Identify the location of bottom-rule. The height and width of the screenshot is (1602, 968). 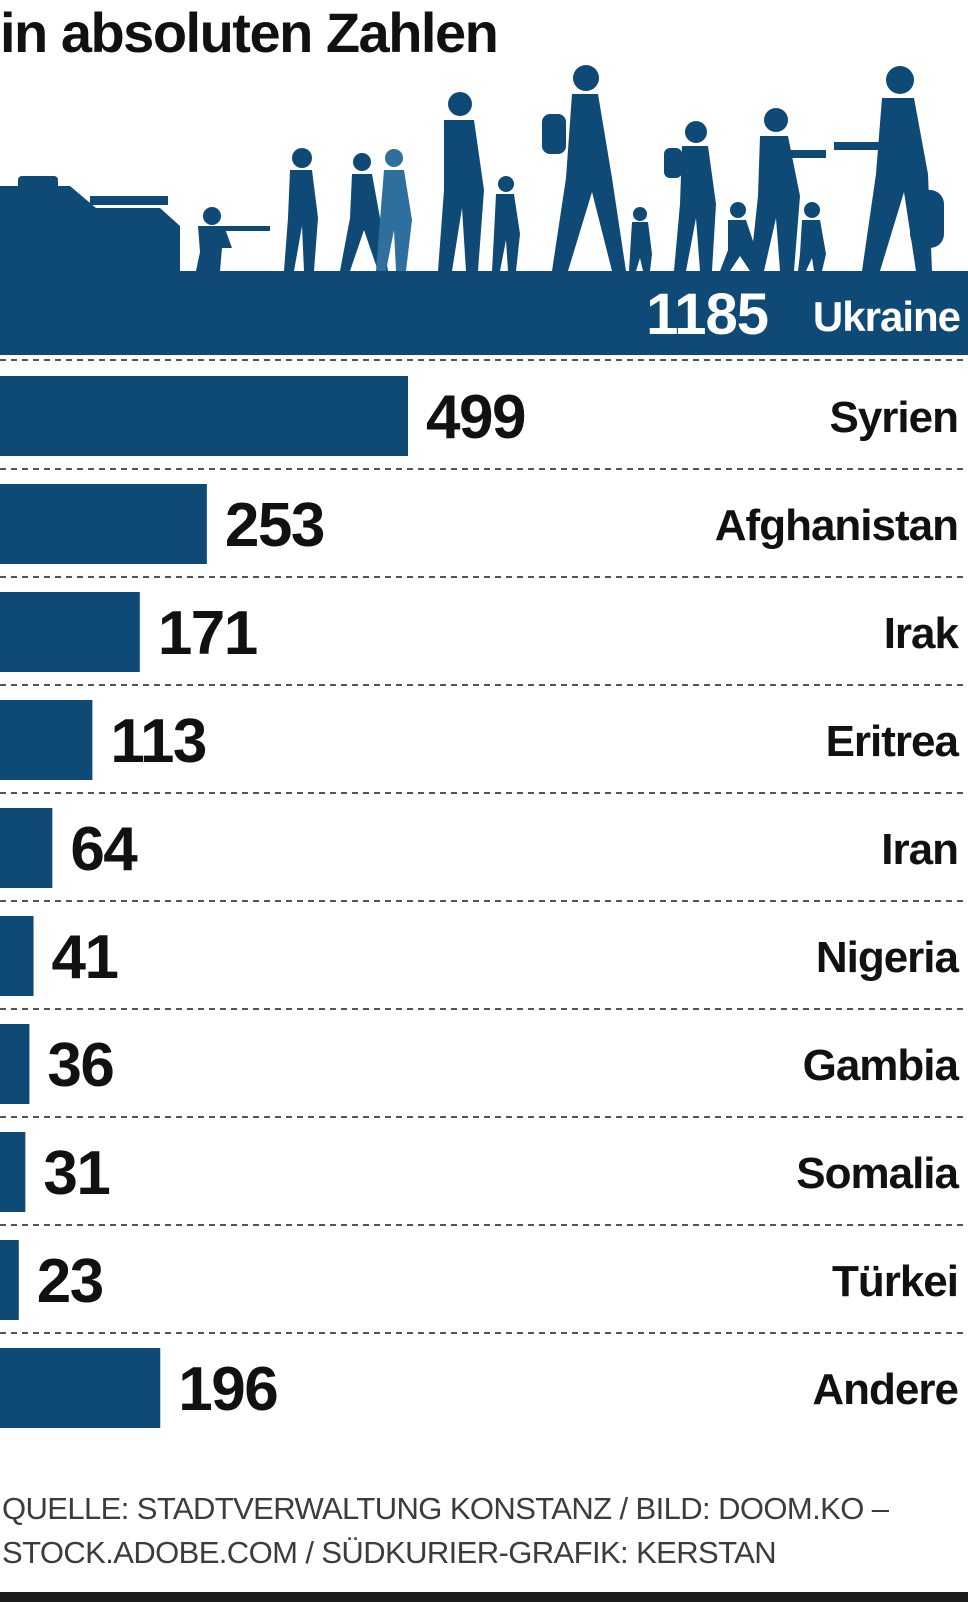
(484, 1597).